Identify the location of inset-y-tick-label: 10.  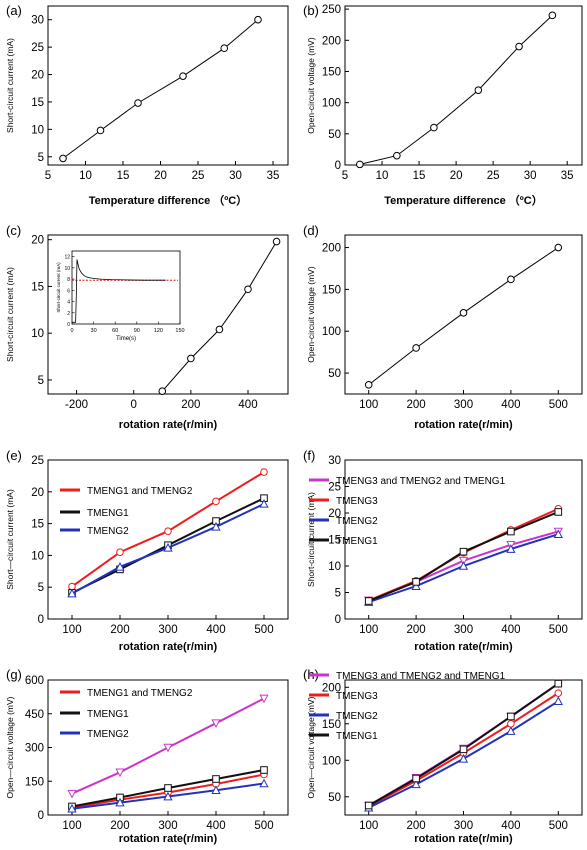
(67, 269).